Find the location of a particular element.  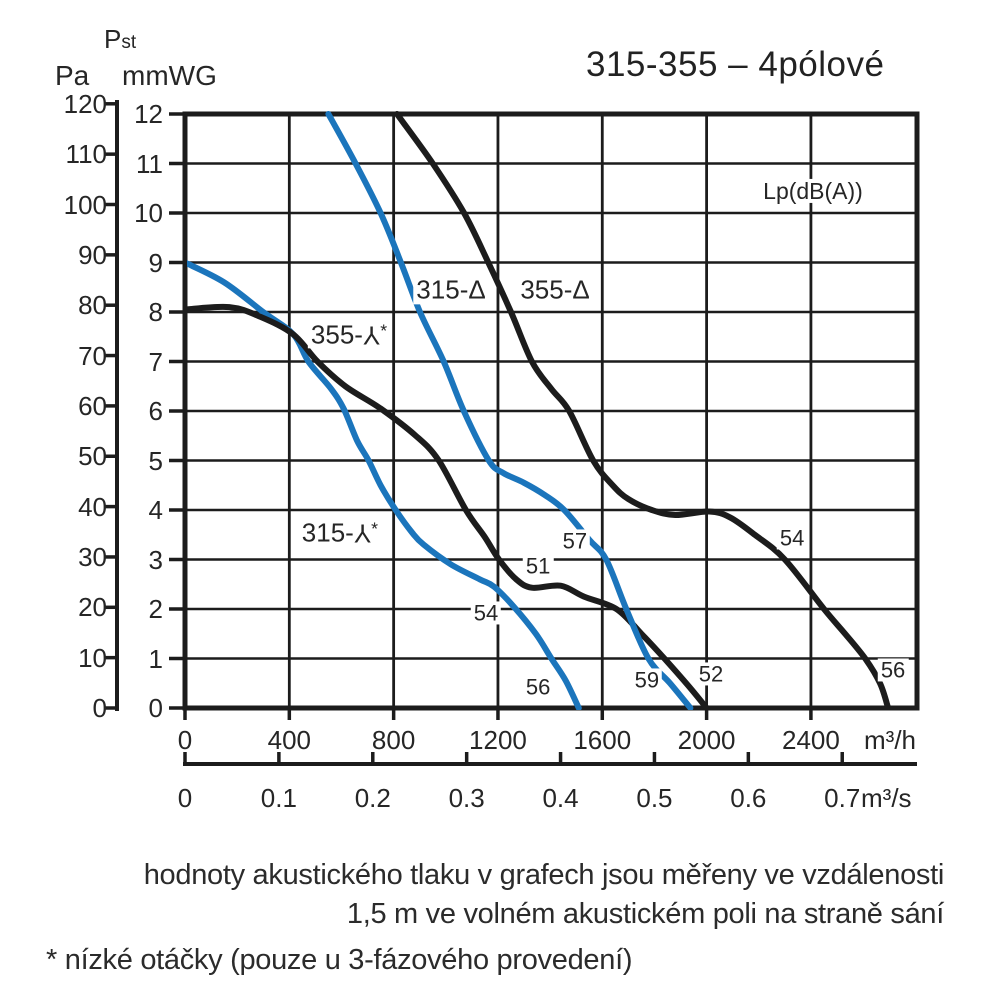

m3h-tick-label: 1200 is located at coordinates (498, 740).